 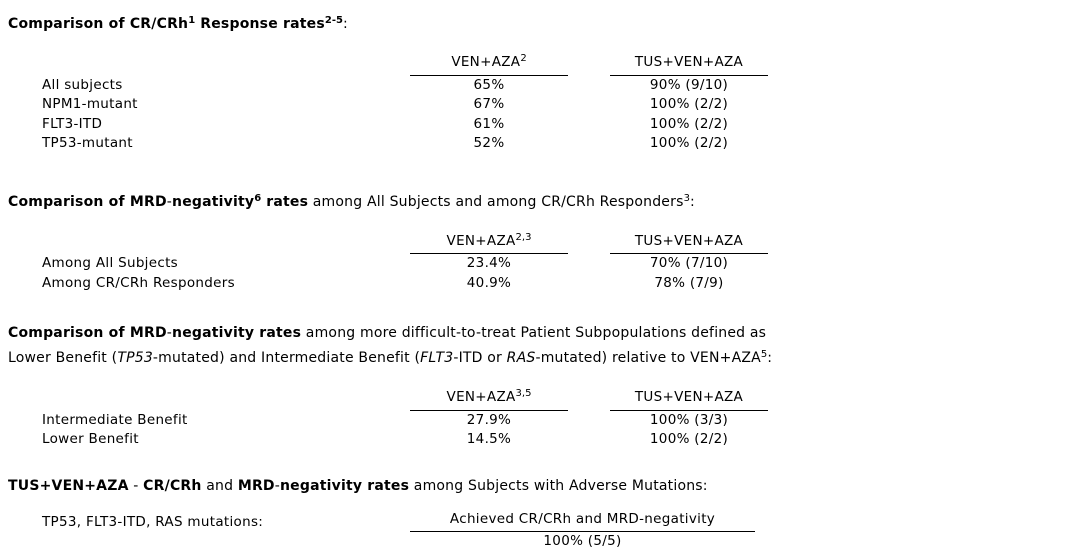 What do you see at coordinates (764, 354) in the screenshot?
I see `title-superscript: 5` at bounding box center [764, 354].